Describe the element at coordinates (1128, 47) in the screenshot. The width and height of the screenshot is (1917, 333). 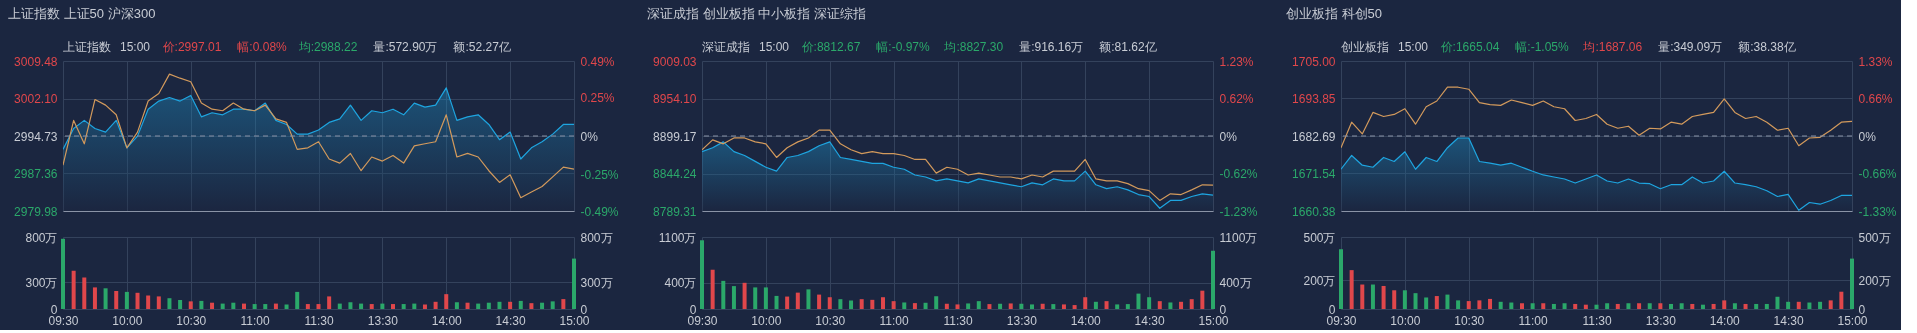
I see `text: 额:81.62亿` at that location.